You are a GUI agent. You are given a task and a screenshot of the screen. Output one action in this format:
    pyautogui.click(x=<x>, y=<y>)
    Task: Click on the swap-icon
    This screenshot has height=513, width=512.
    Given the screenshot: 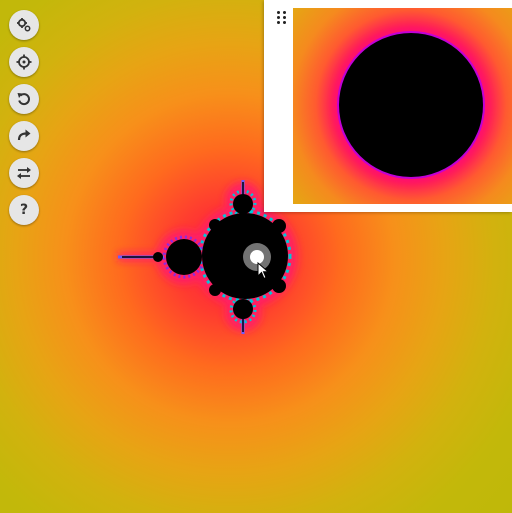 What is the action you would take?
    pyautogui.click(x=24, y=173)
    